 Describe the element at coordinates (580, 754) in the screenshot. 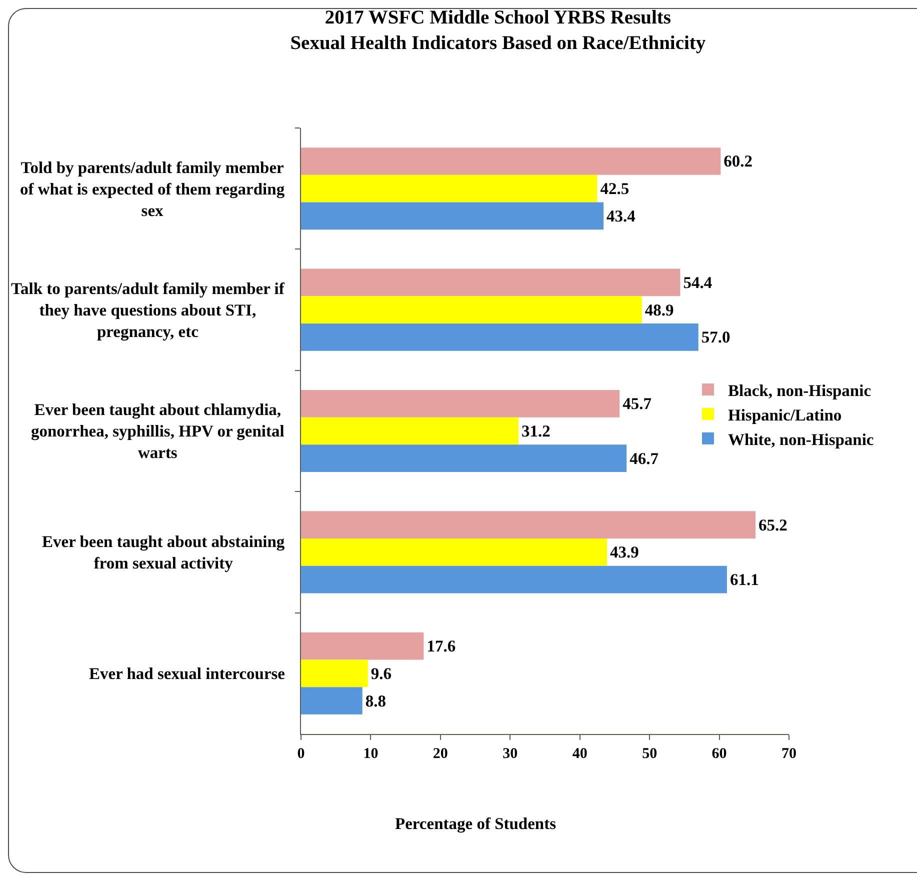

I see `x-tick-label: 40` at that location.